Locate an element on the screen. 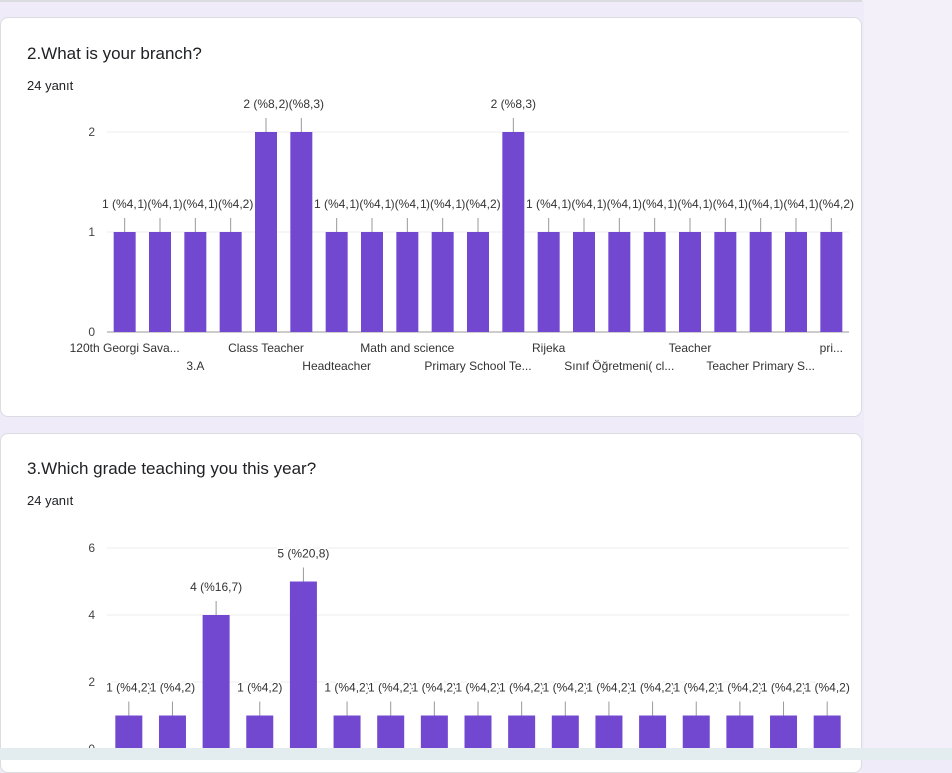 The width and height of the screenshot is (952, 773). question-title: 2.What is your branch? is located at coordinates (114, 53).